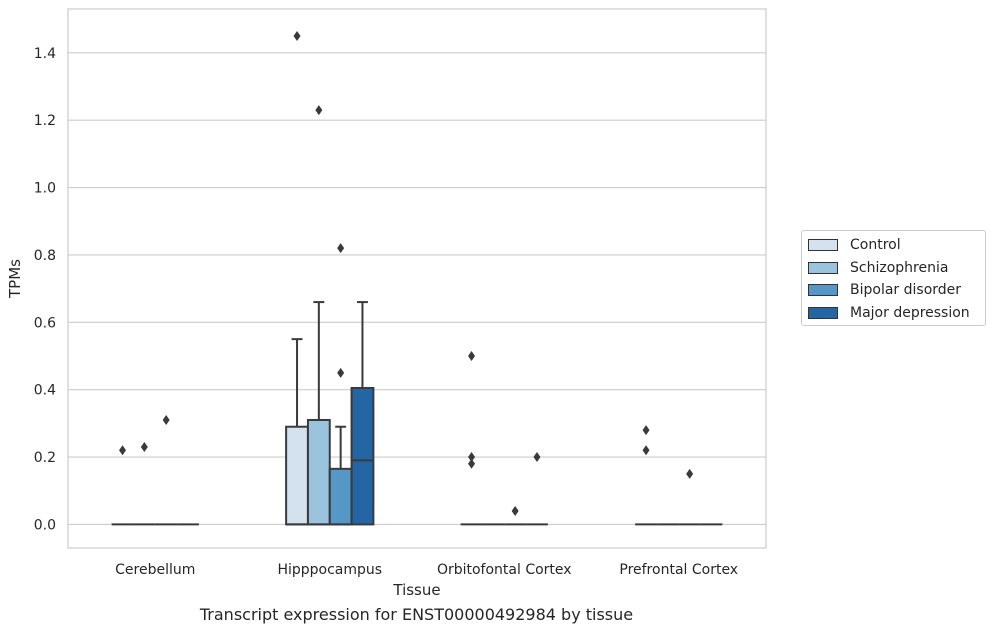  Describe the element at coordinates (906, 290) in the screenshot. I see `legend-label: Bipolar disorder` at that location.